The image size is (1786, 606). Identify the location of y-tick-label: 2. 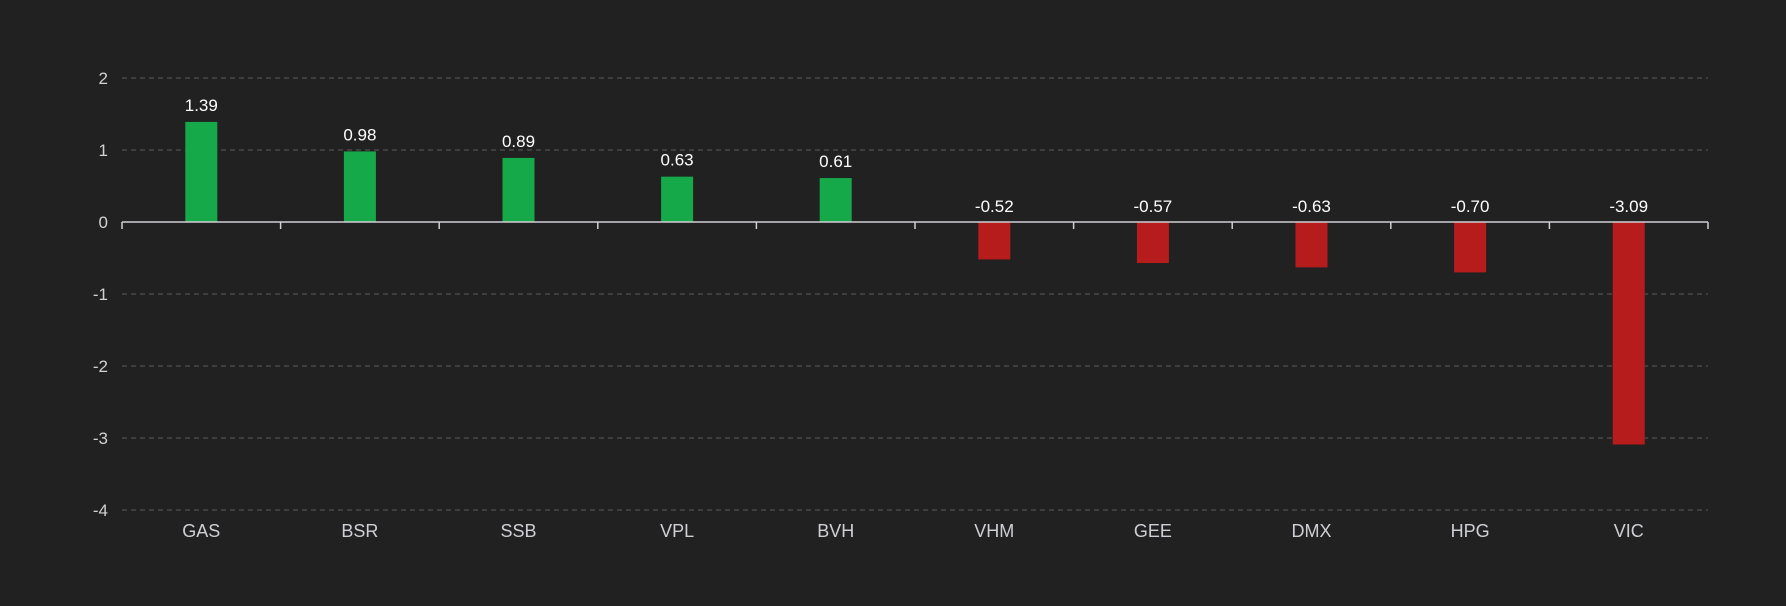
(103, 78).